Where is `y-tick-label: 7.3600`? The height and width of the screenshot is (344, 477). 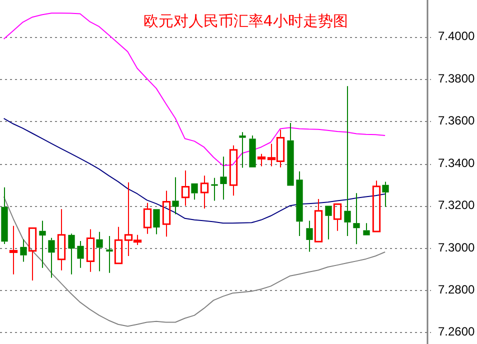 y-tick-label: 7.3600 is located at coordinates (457, 121).